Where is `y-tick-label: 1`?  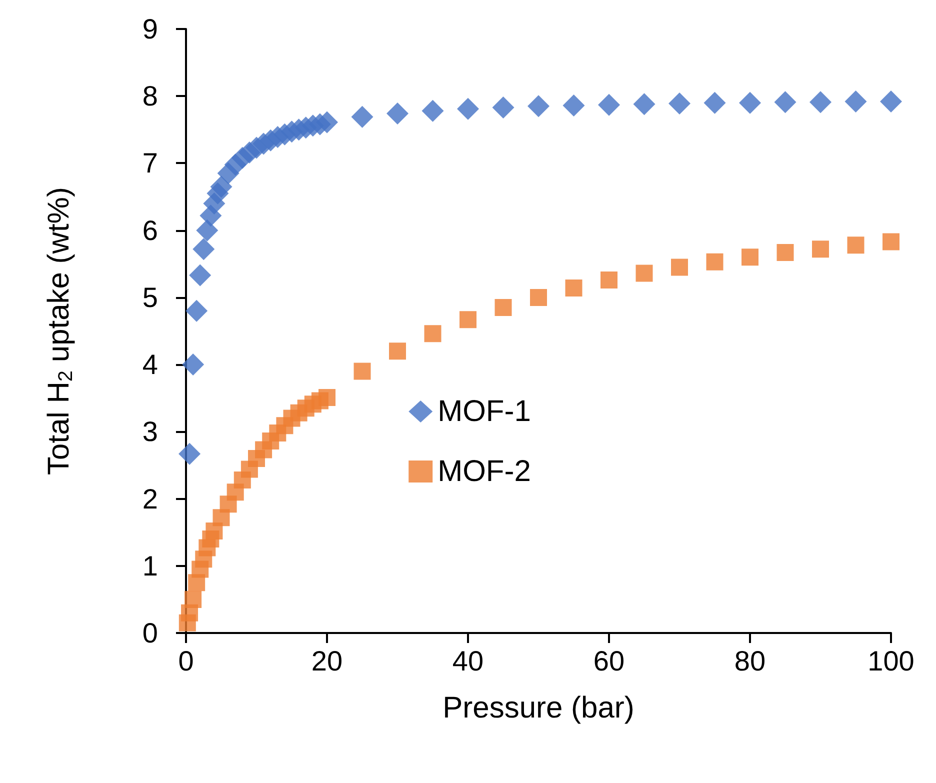
y-tick-label: 1 is located at coordinates (150, 566).